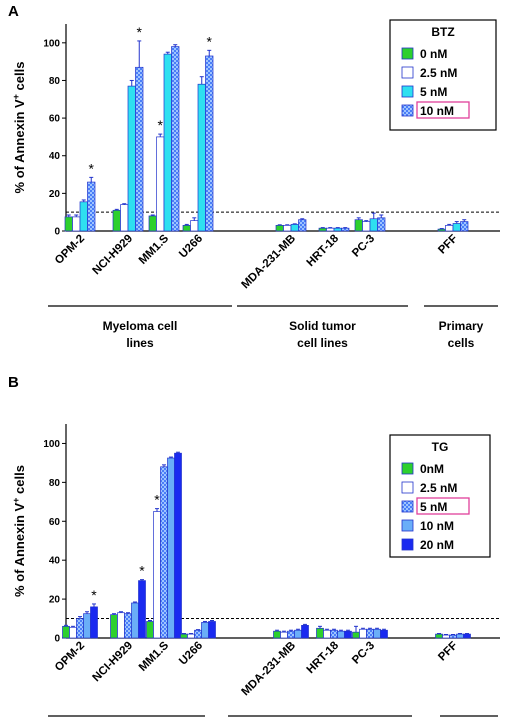 The image size is (510, 721). What do you see at coordinates (439, 636) in the screenshot?
I see `bar-pff-0nm` at bounding box center [439, 636].